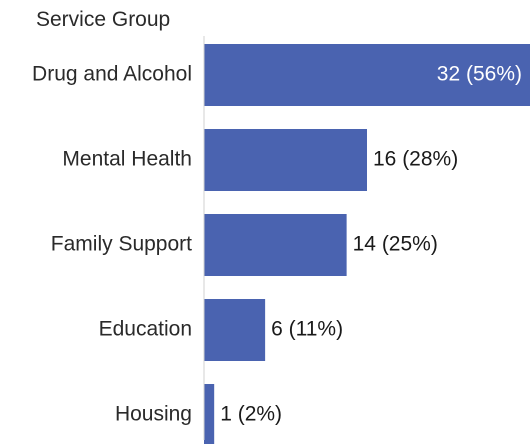 The height and width of the screenshot is (444, 530). What do you see at coordinates (103, 19) in the screenshot?
I see `axis-title: Service Group` at bounding box center [103, 19].